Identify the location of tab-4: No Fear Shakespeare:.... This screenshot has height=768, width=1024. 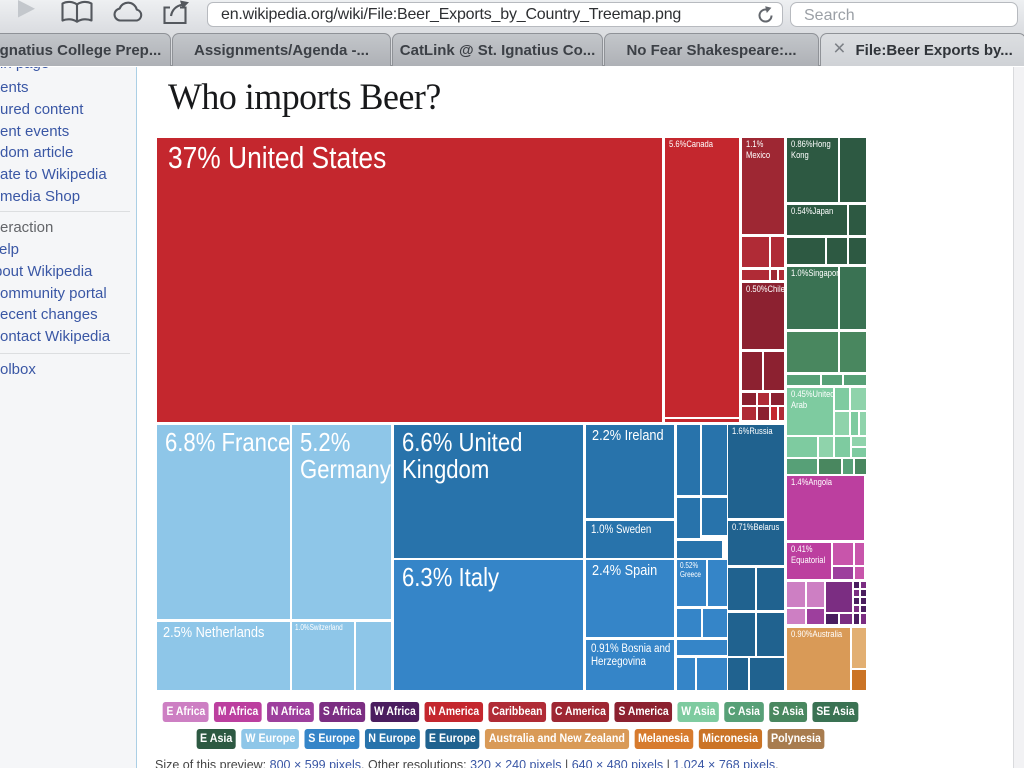
(711, 49).